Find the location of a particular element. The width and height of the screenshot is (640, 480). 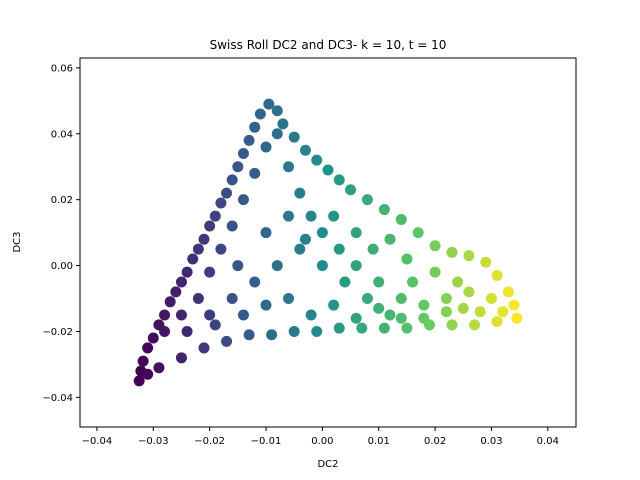

y-axis-label: DC3 is located at coordinates (17, 241).